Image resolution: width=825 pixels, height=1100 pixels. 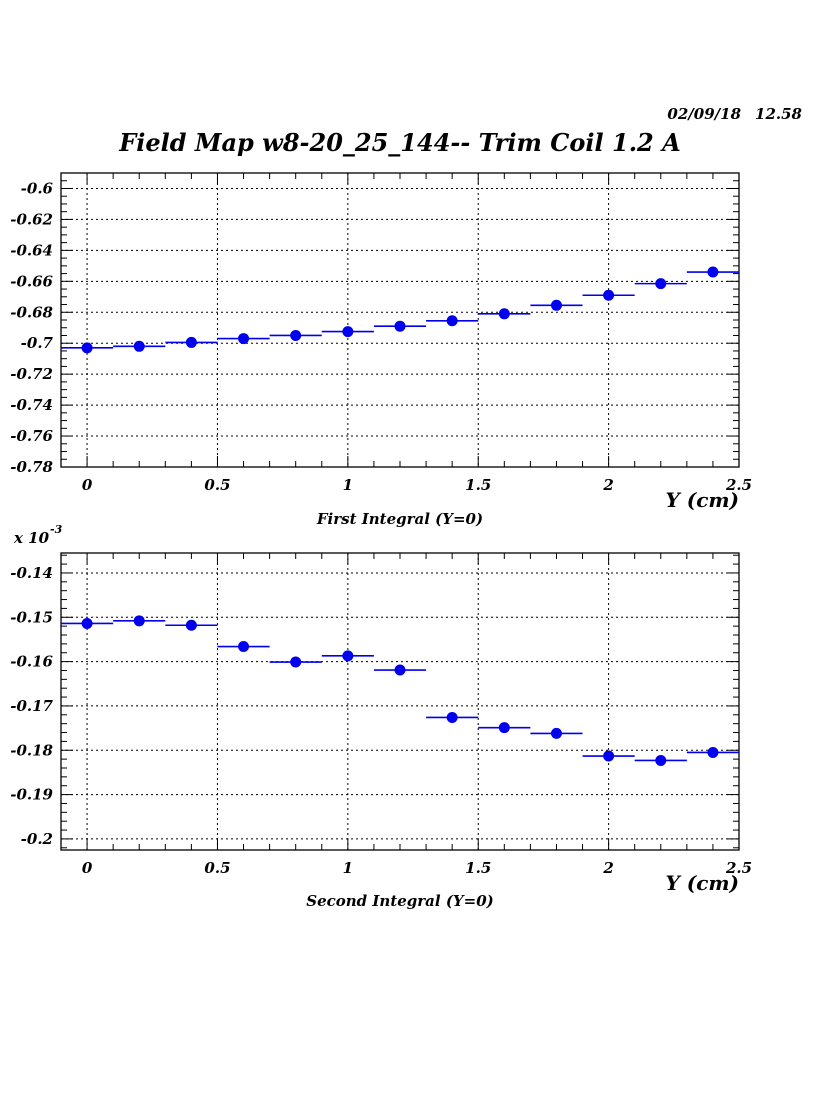 I want to click on y-tick-label: -0.62, so click(x=31, y=219).